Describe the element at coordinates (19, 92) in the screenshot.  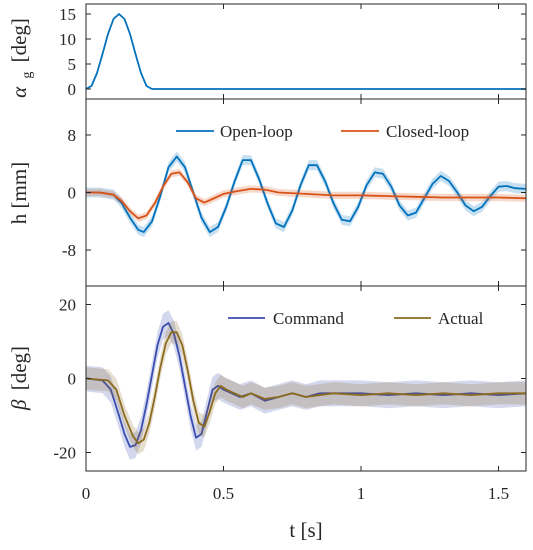
I see `alpha-symbol: α` at that location.